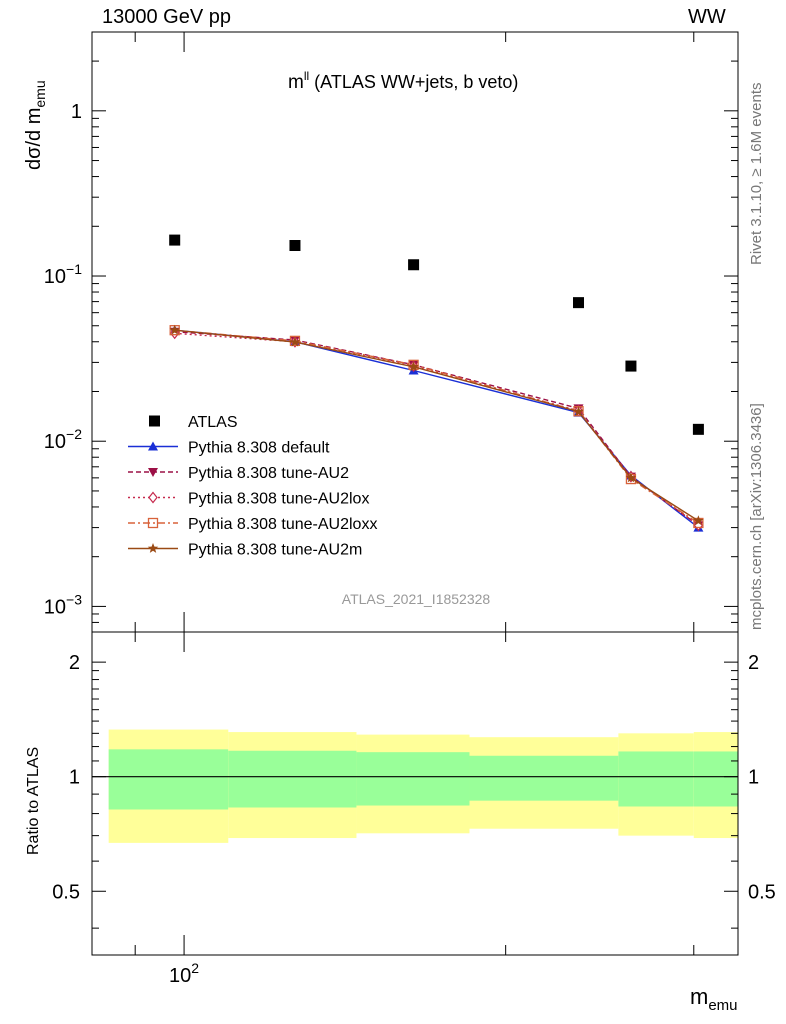  Describe the element at coordinates (35, 125) in the screenshot. I see `y-axis-label: dσ/d memu` at that location.